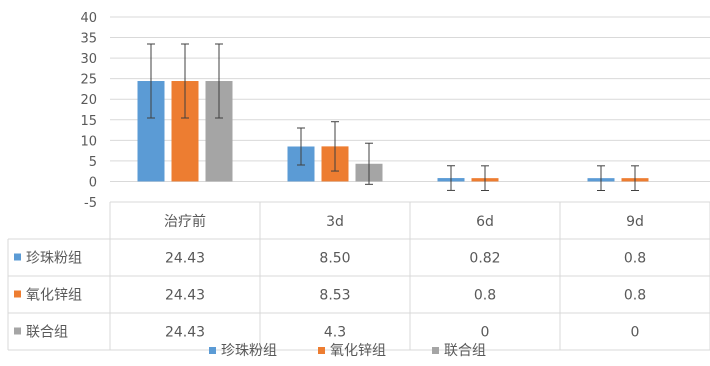 The image size is (710, 366). I want to click on data-cell: 0.82, so click(484, 259).